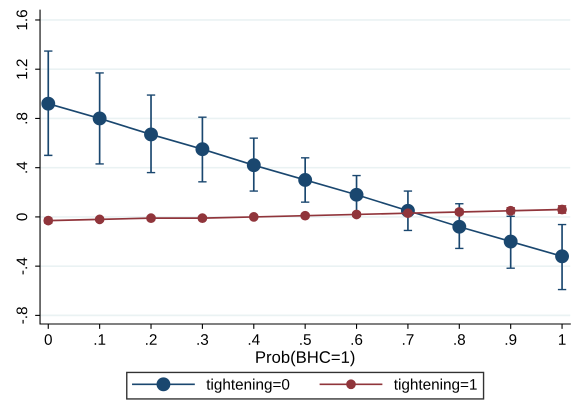 Image resolution: width=572 pixels, height=405 pixels. What do you see at coordinates (22, 118) in the screenshot?
I see `y-tick-label: .8` at bounding box center [22, 118].